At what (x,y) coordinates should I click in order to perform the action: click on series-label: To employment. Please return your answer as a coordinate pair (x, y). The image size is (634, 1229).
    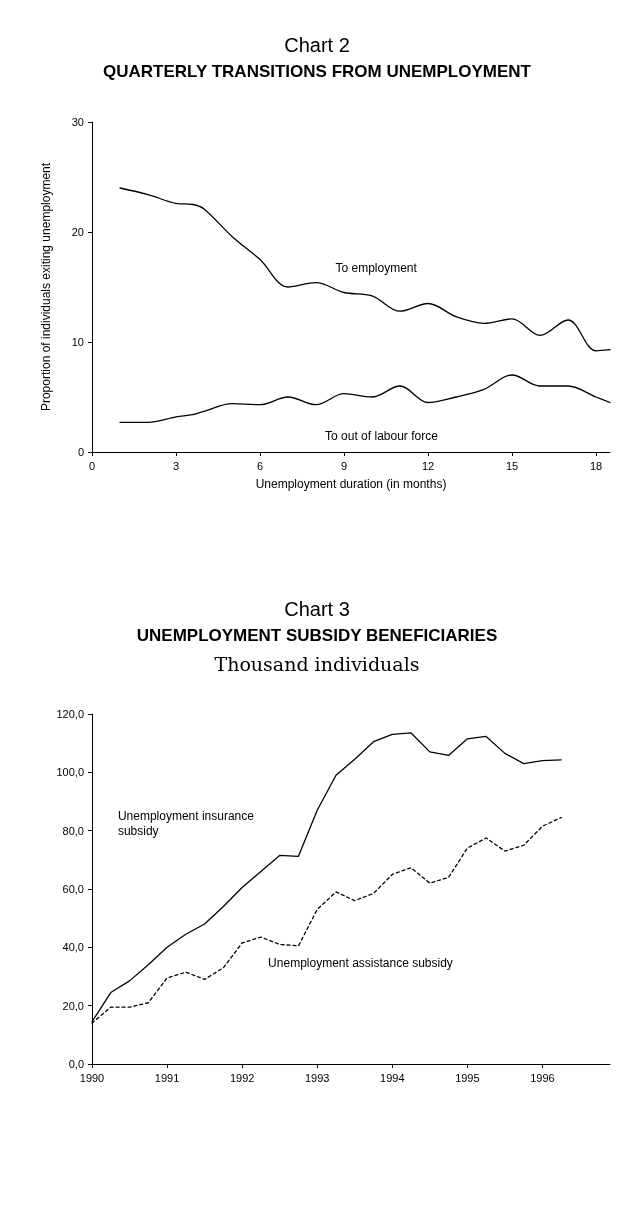
    Looking at the image, I should click on (376, 268).